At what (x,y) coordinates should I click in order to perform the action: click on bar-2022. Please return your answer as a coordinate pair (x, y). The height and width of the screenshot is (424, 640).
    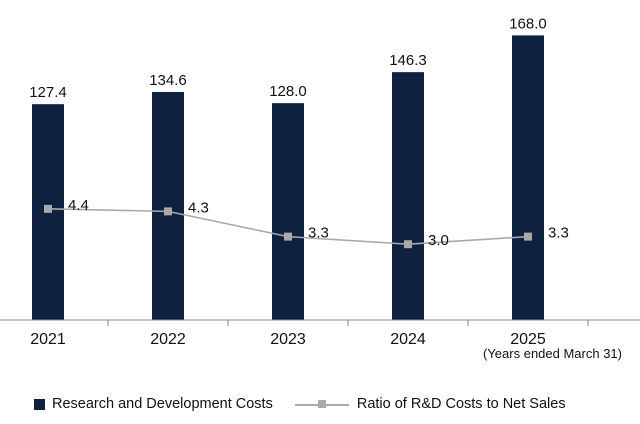
    Looking at the image, I should click on (168, 205).